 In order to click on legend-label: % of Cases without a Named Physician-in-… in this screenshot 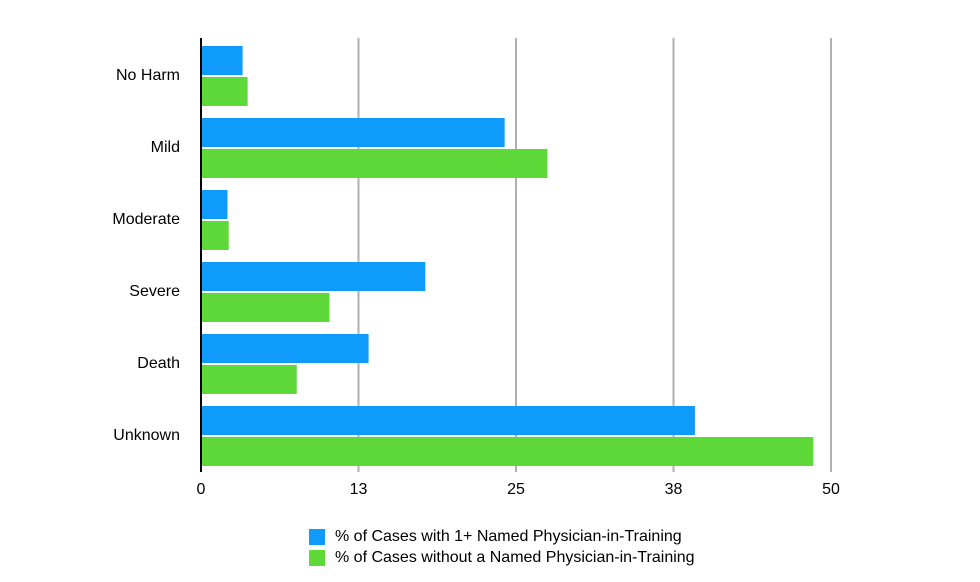, I will do `click(515, 557)`.